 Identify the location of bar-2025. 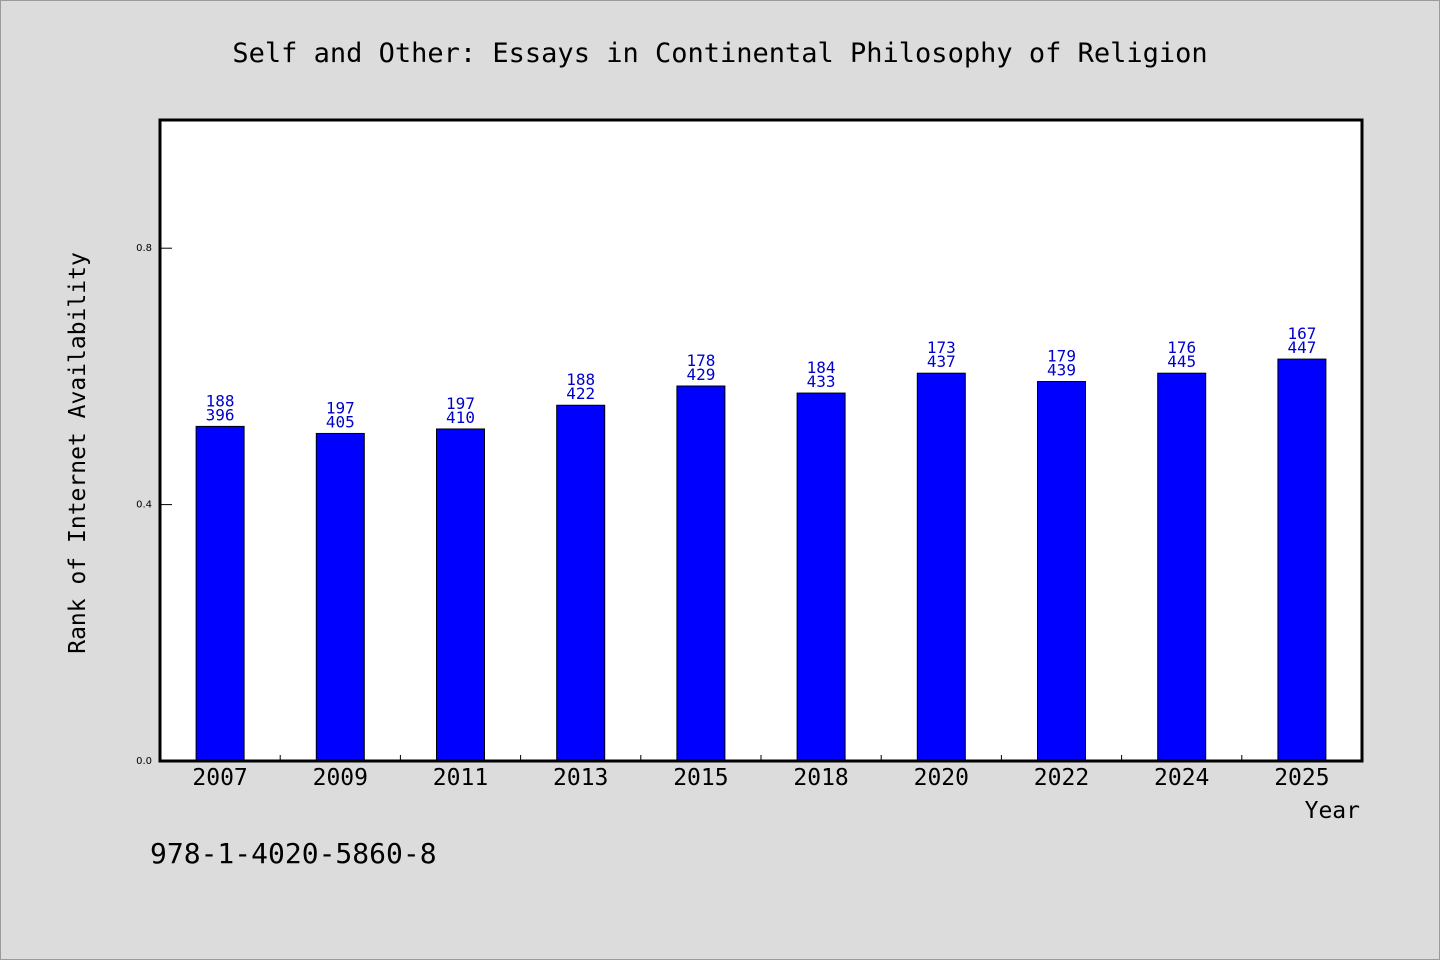
(1302, 560).